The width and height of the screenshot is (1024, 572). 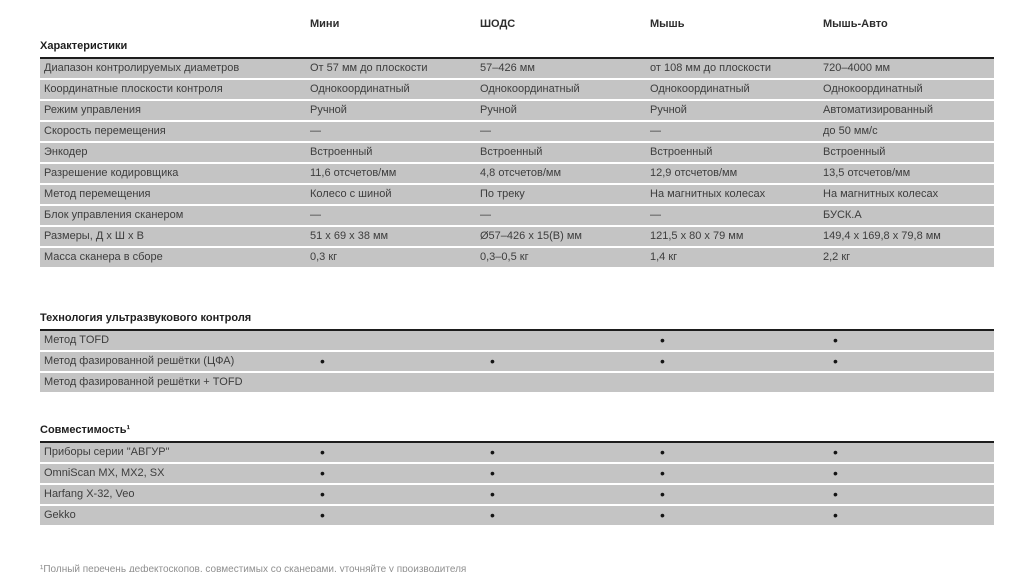 What do you see at coordinates (667, 24) in the screenshot?
I see `column-header: Мышь` at bounding box center [667, 24].